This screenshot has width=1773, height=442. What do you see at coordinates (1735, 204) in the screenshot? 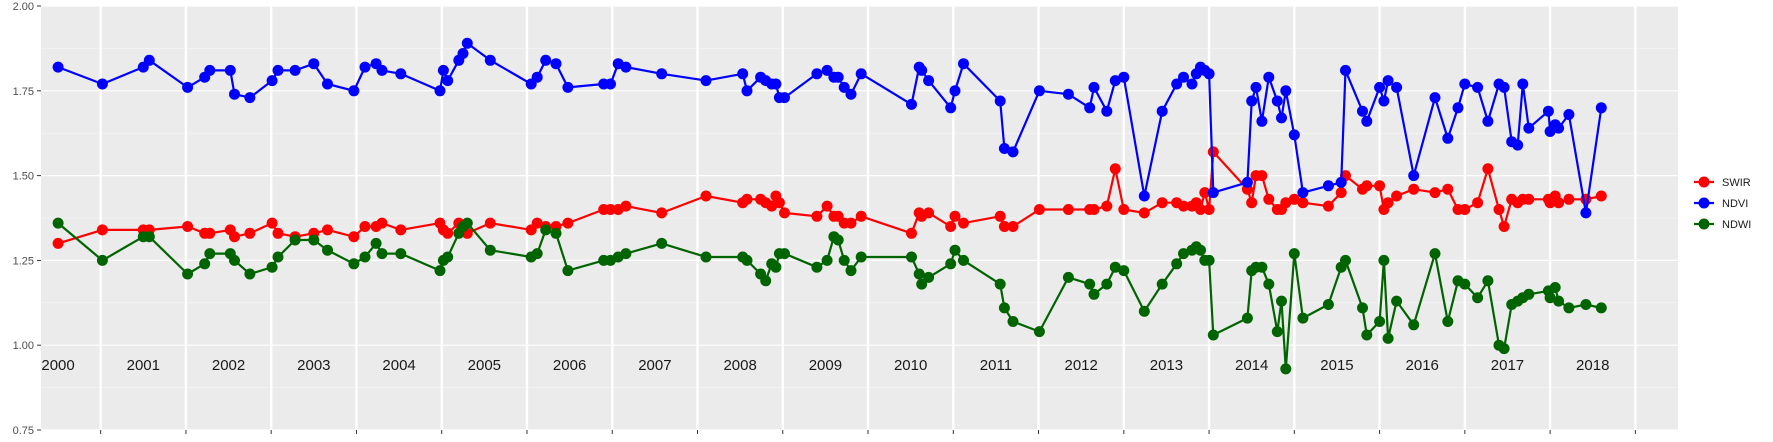
I see `legend-label: NDVI` at bounding box center [1735, 204].